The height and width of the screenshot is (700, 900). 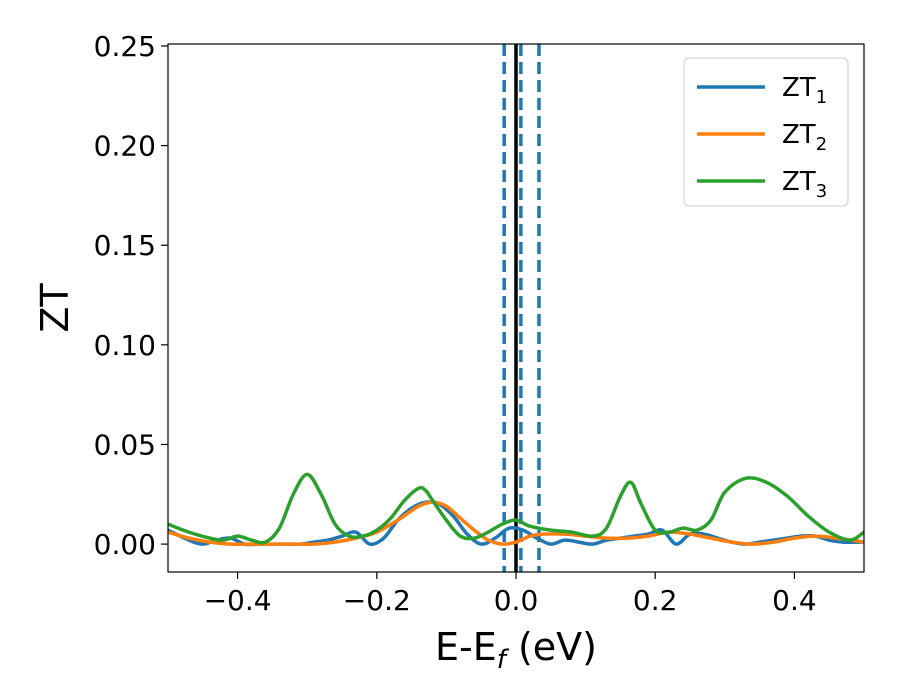 I want to click on legend-label-zt2: ZT2, so click(x=804, y=137).